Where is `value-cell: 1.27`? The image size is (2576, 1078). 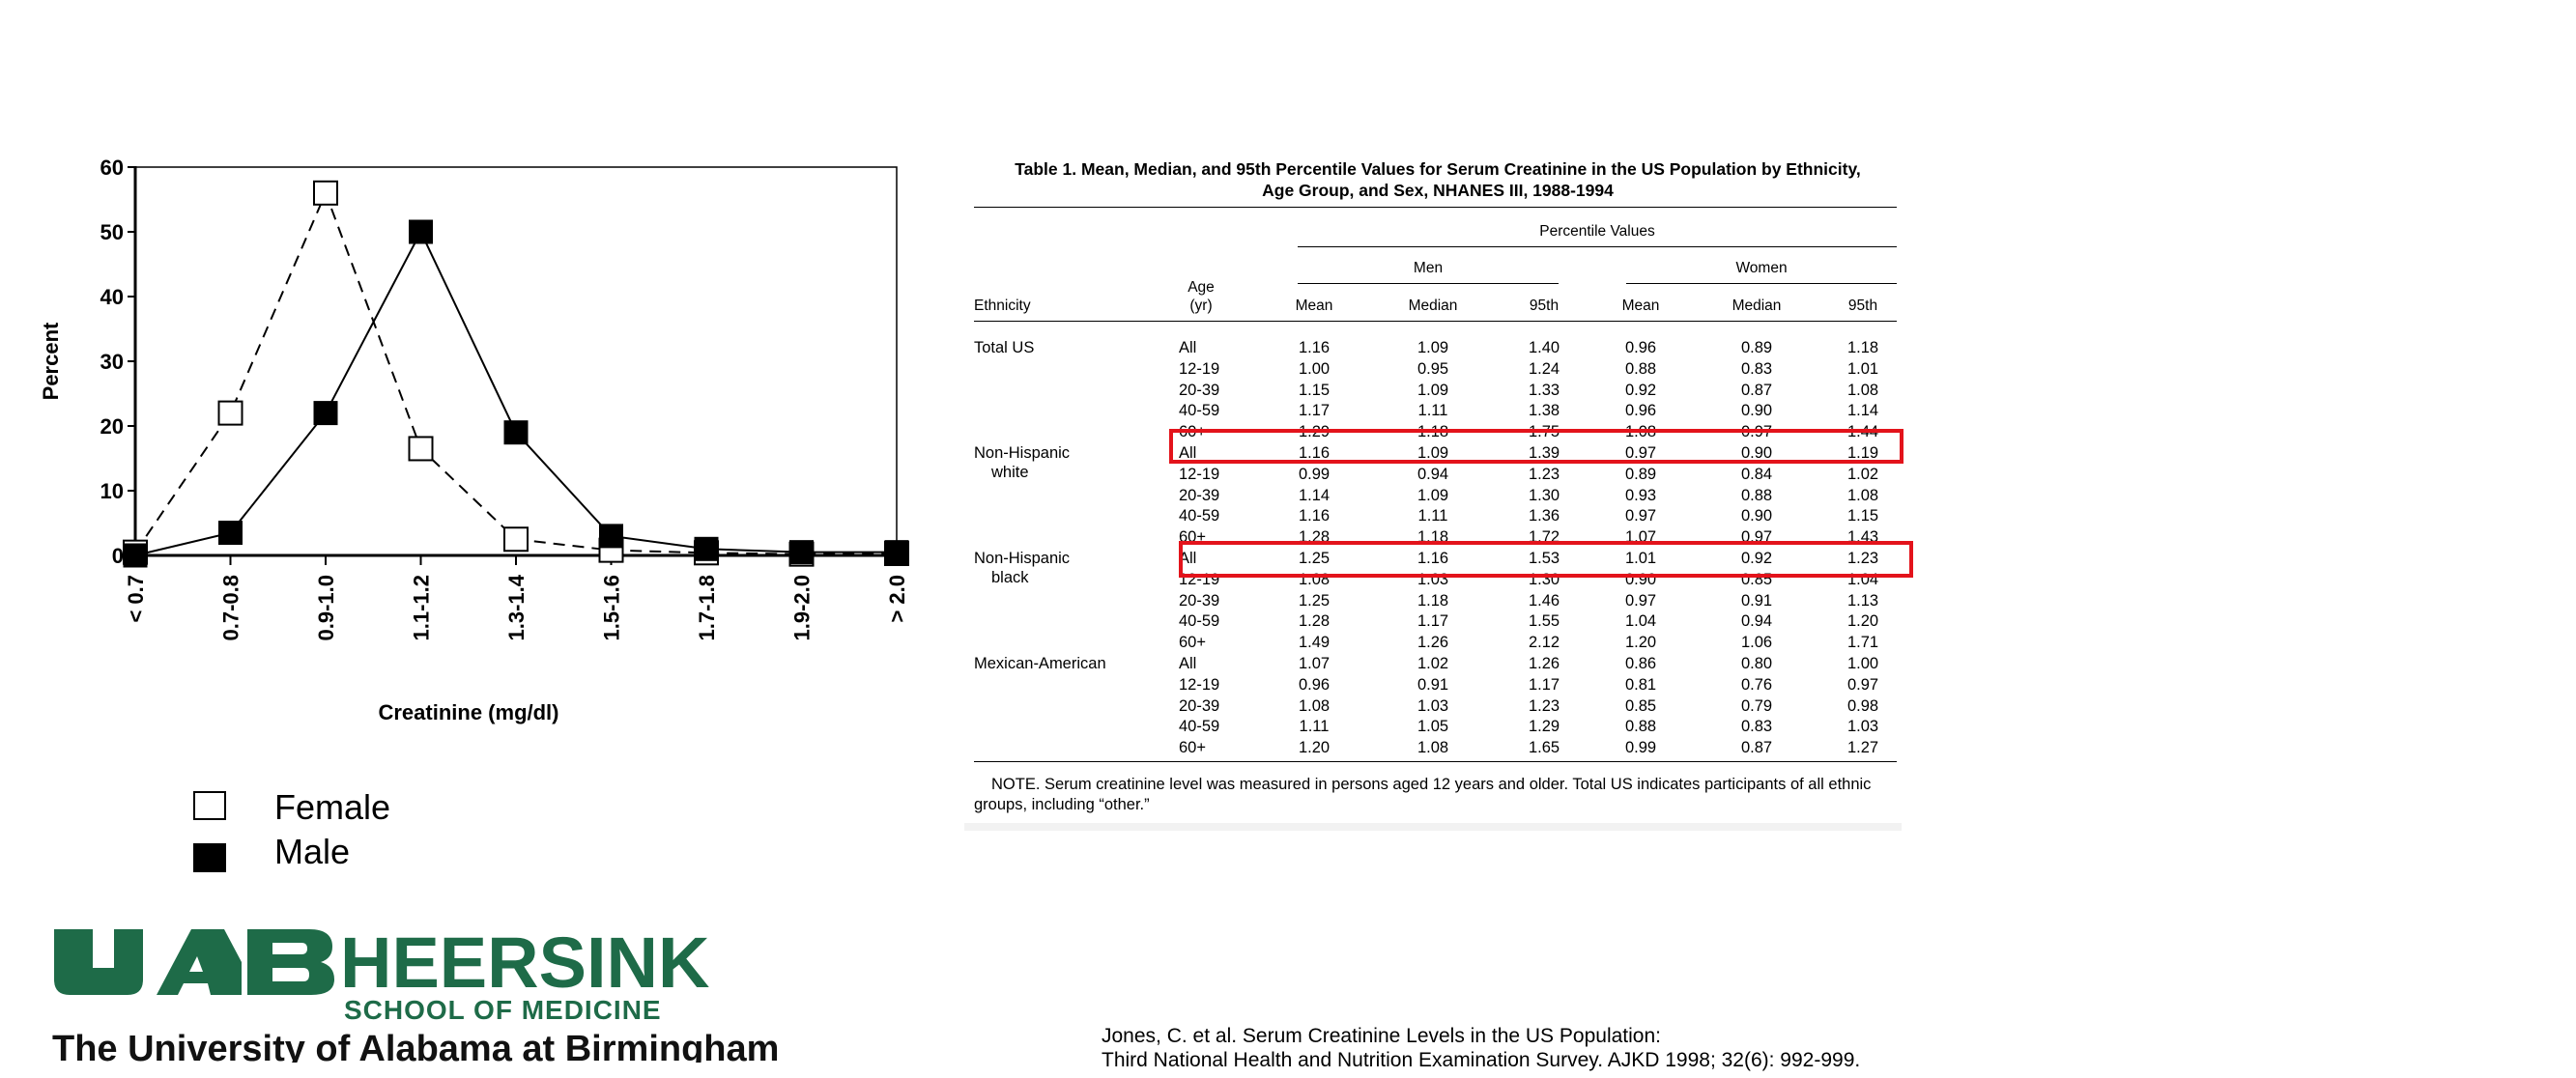
value-cell: 1.27 is located at coordinates (1863, 748).